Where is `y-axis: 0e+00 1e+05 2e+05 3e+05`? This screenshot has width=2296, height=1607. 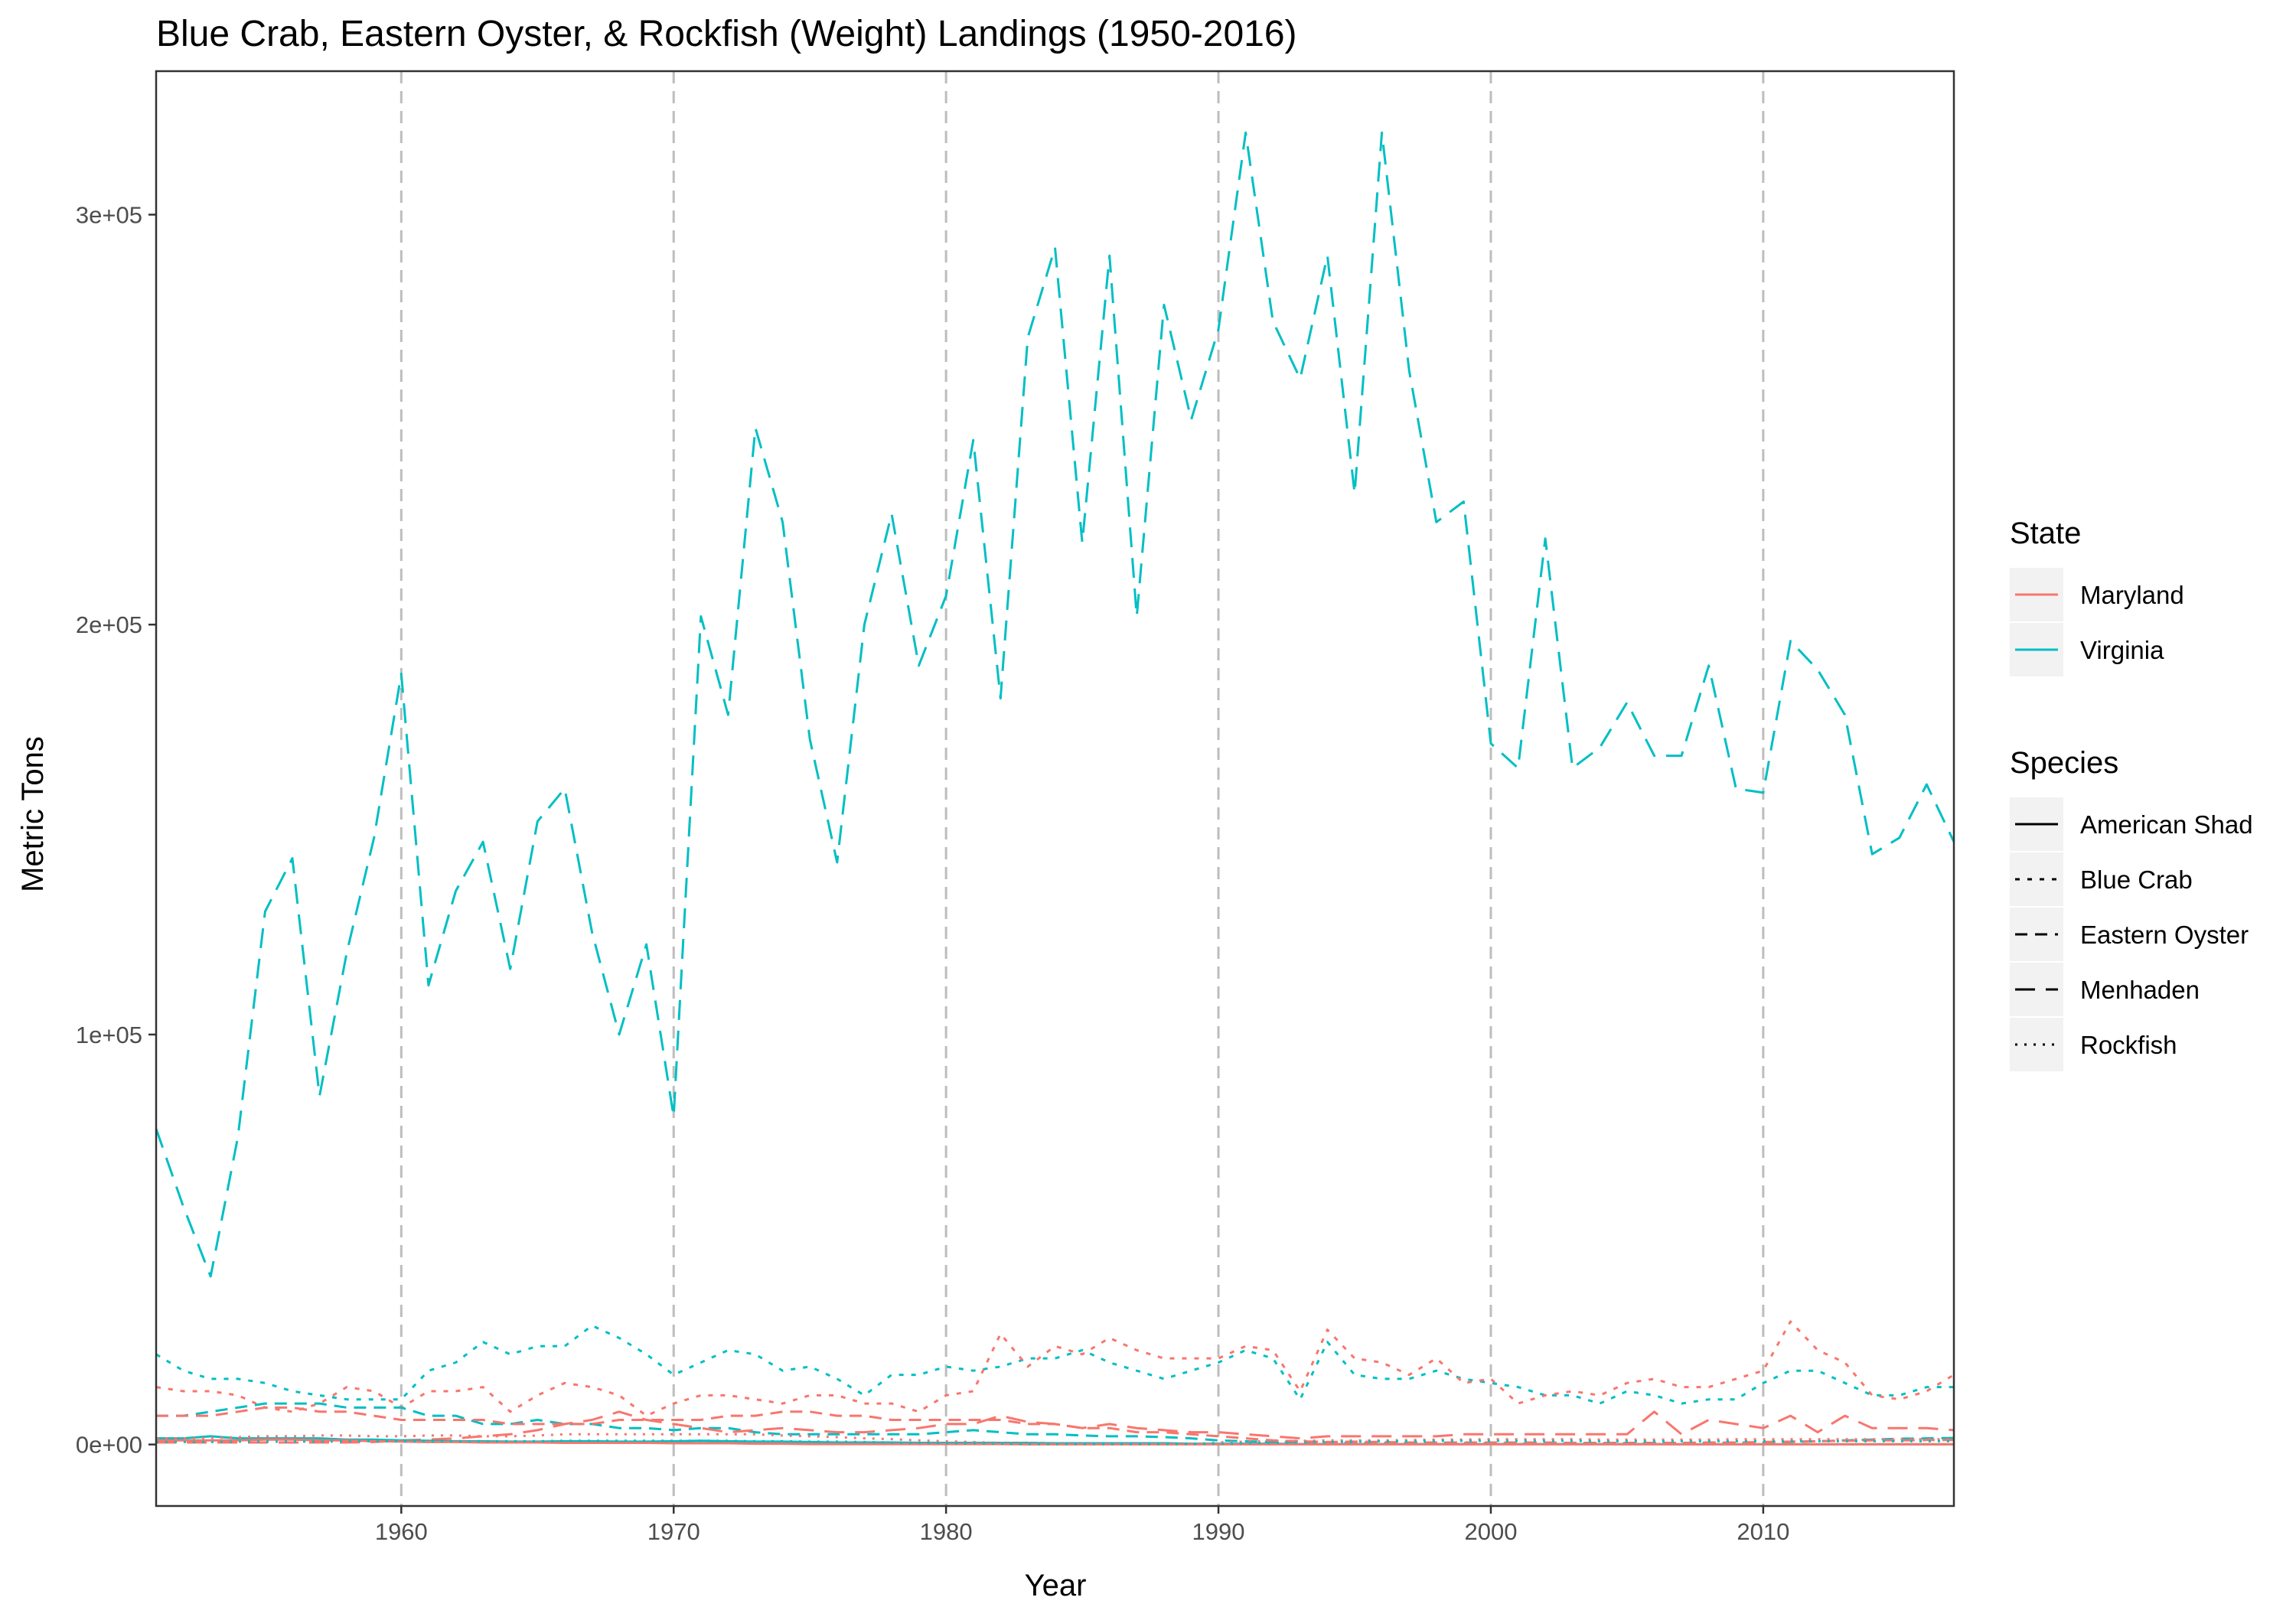 y-axis: 0e+00 1e+05 2e+05 3e+05 is located at coordinates (116, 831).